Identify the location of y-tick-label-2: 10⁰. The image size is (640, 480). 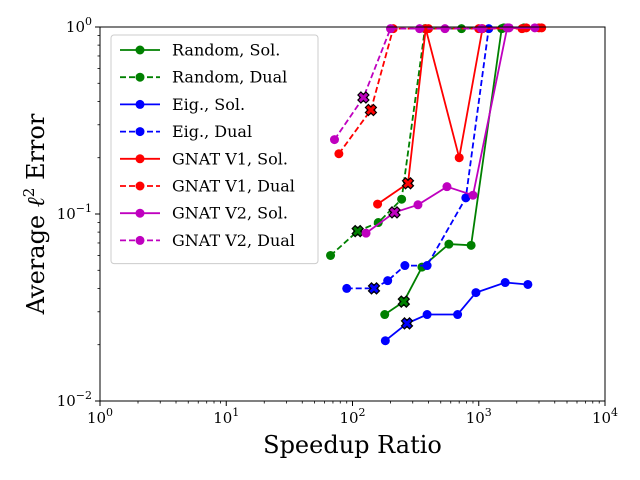
(79, 25).